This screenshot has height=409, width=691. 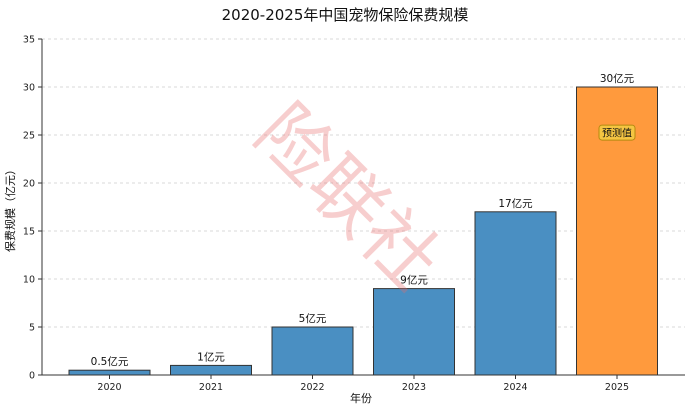 What do you see at coordinates (361, 398) in the screenshot?
I see `x-axis-label: 年份` at bounding box center [361, 398].